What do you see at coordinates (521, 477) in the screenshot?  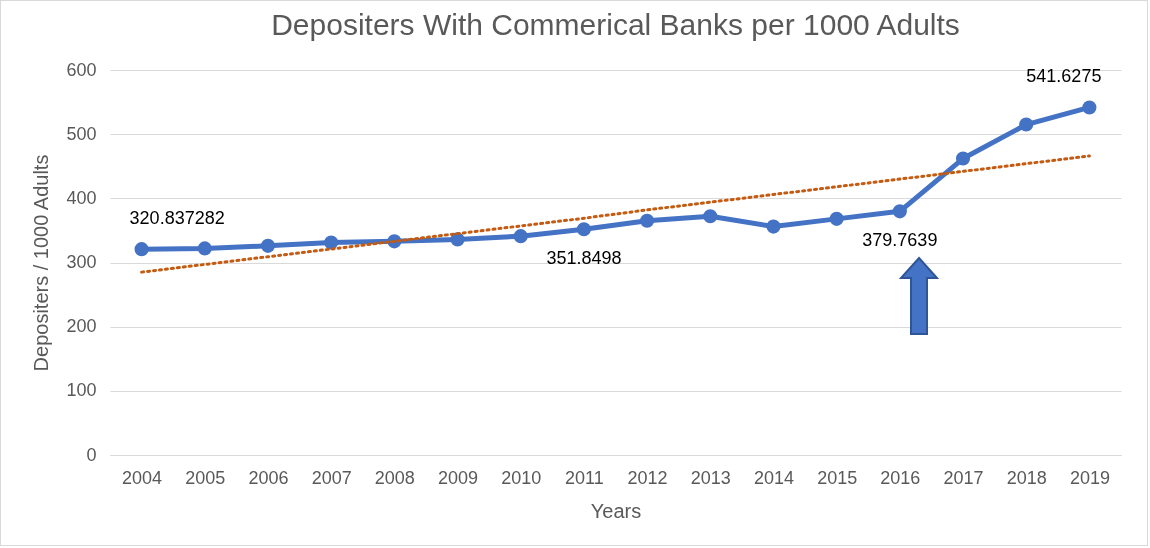 I see `x-tick-label: 2010` at bounding box center [521, 477].